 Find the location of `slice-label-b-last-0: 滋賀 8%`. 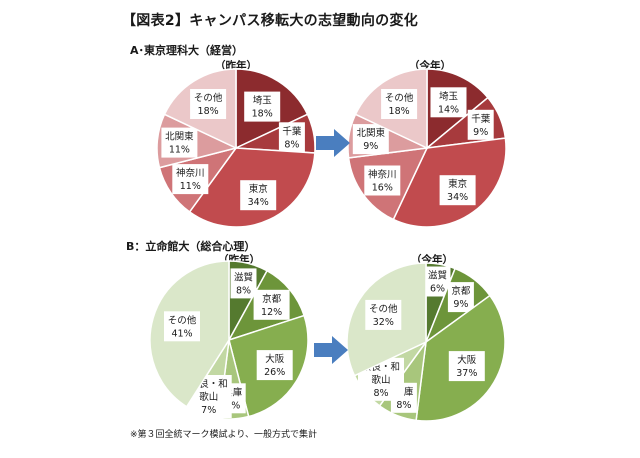

slice-label-b-last-0: 滋賀 8% is located at coordinates (243, 283).